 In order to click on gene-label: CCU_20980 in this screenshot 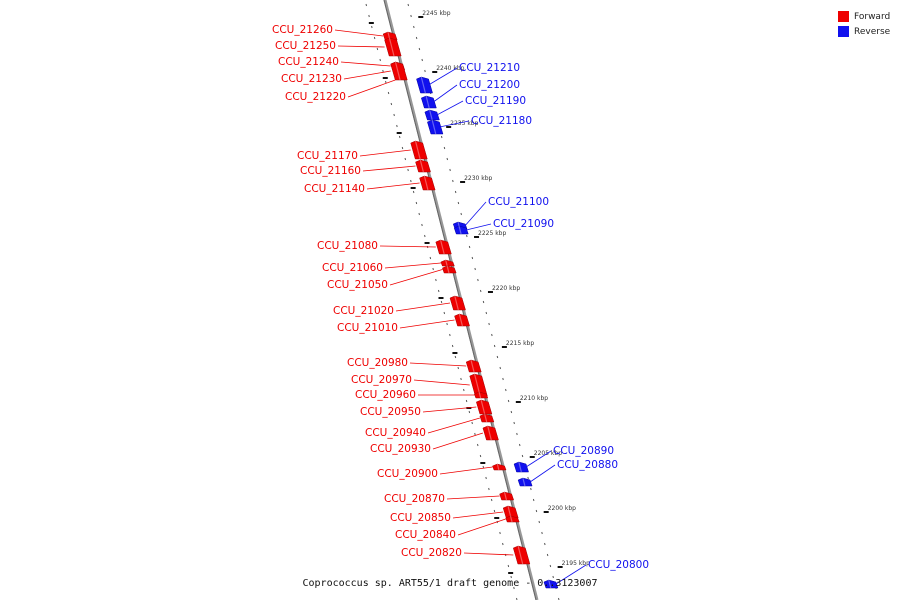, I will do `click(377, 363)`.